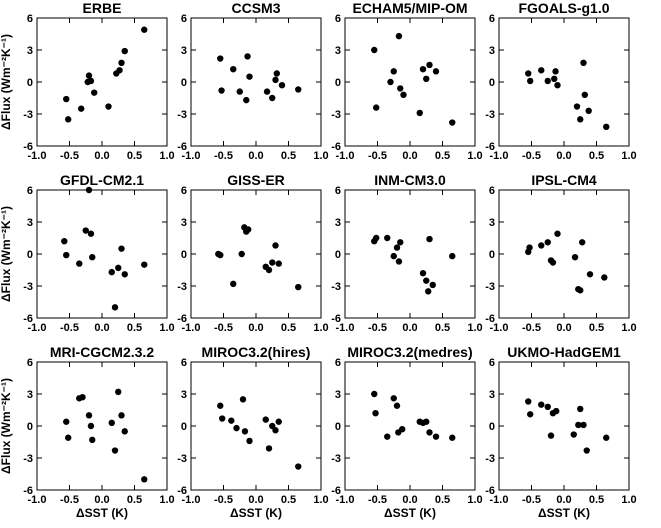 This screenshot has width=661, height=528. What do you see at coordinates (564, 513) in the screenshot?
I see `x-axis-label: ΔSST (K)` at bounding box center [564, 513].